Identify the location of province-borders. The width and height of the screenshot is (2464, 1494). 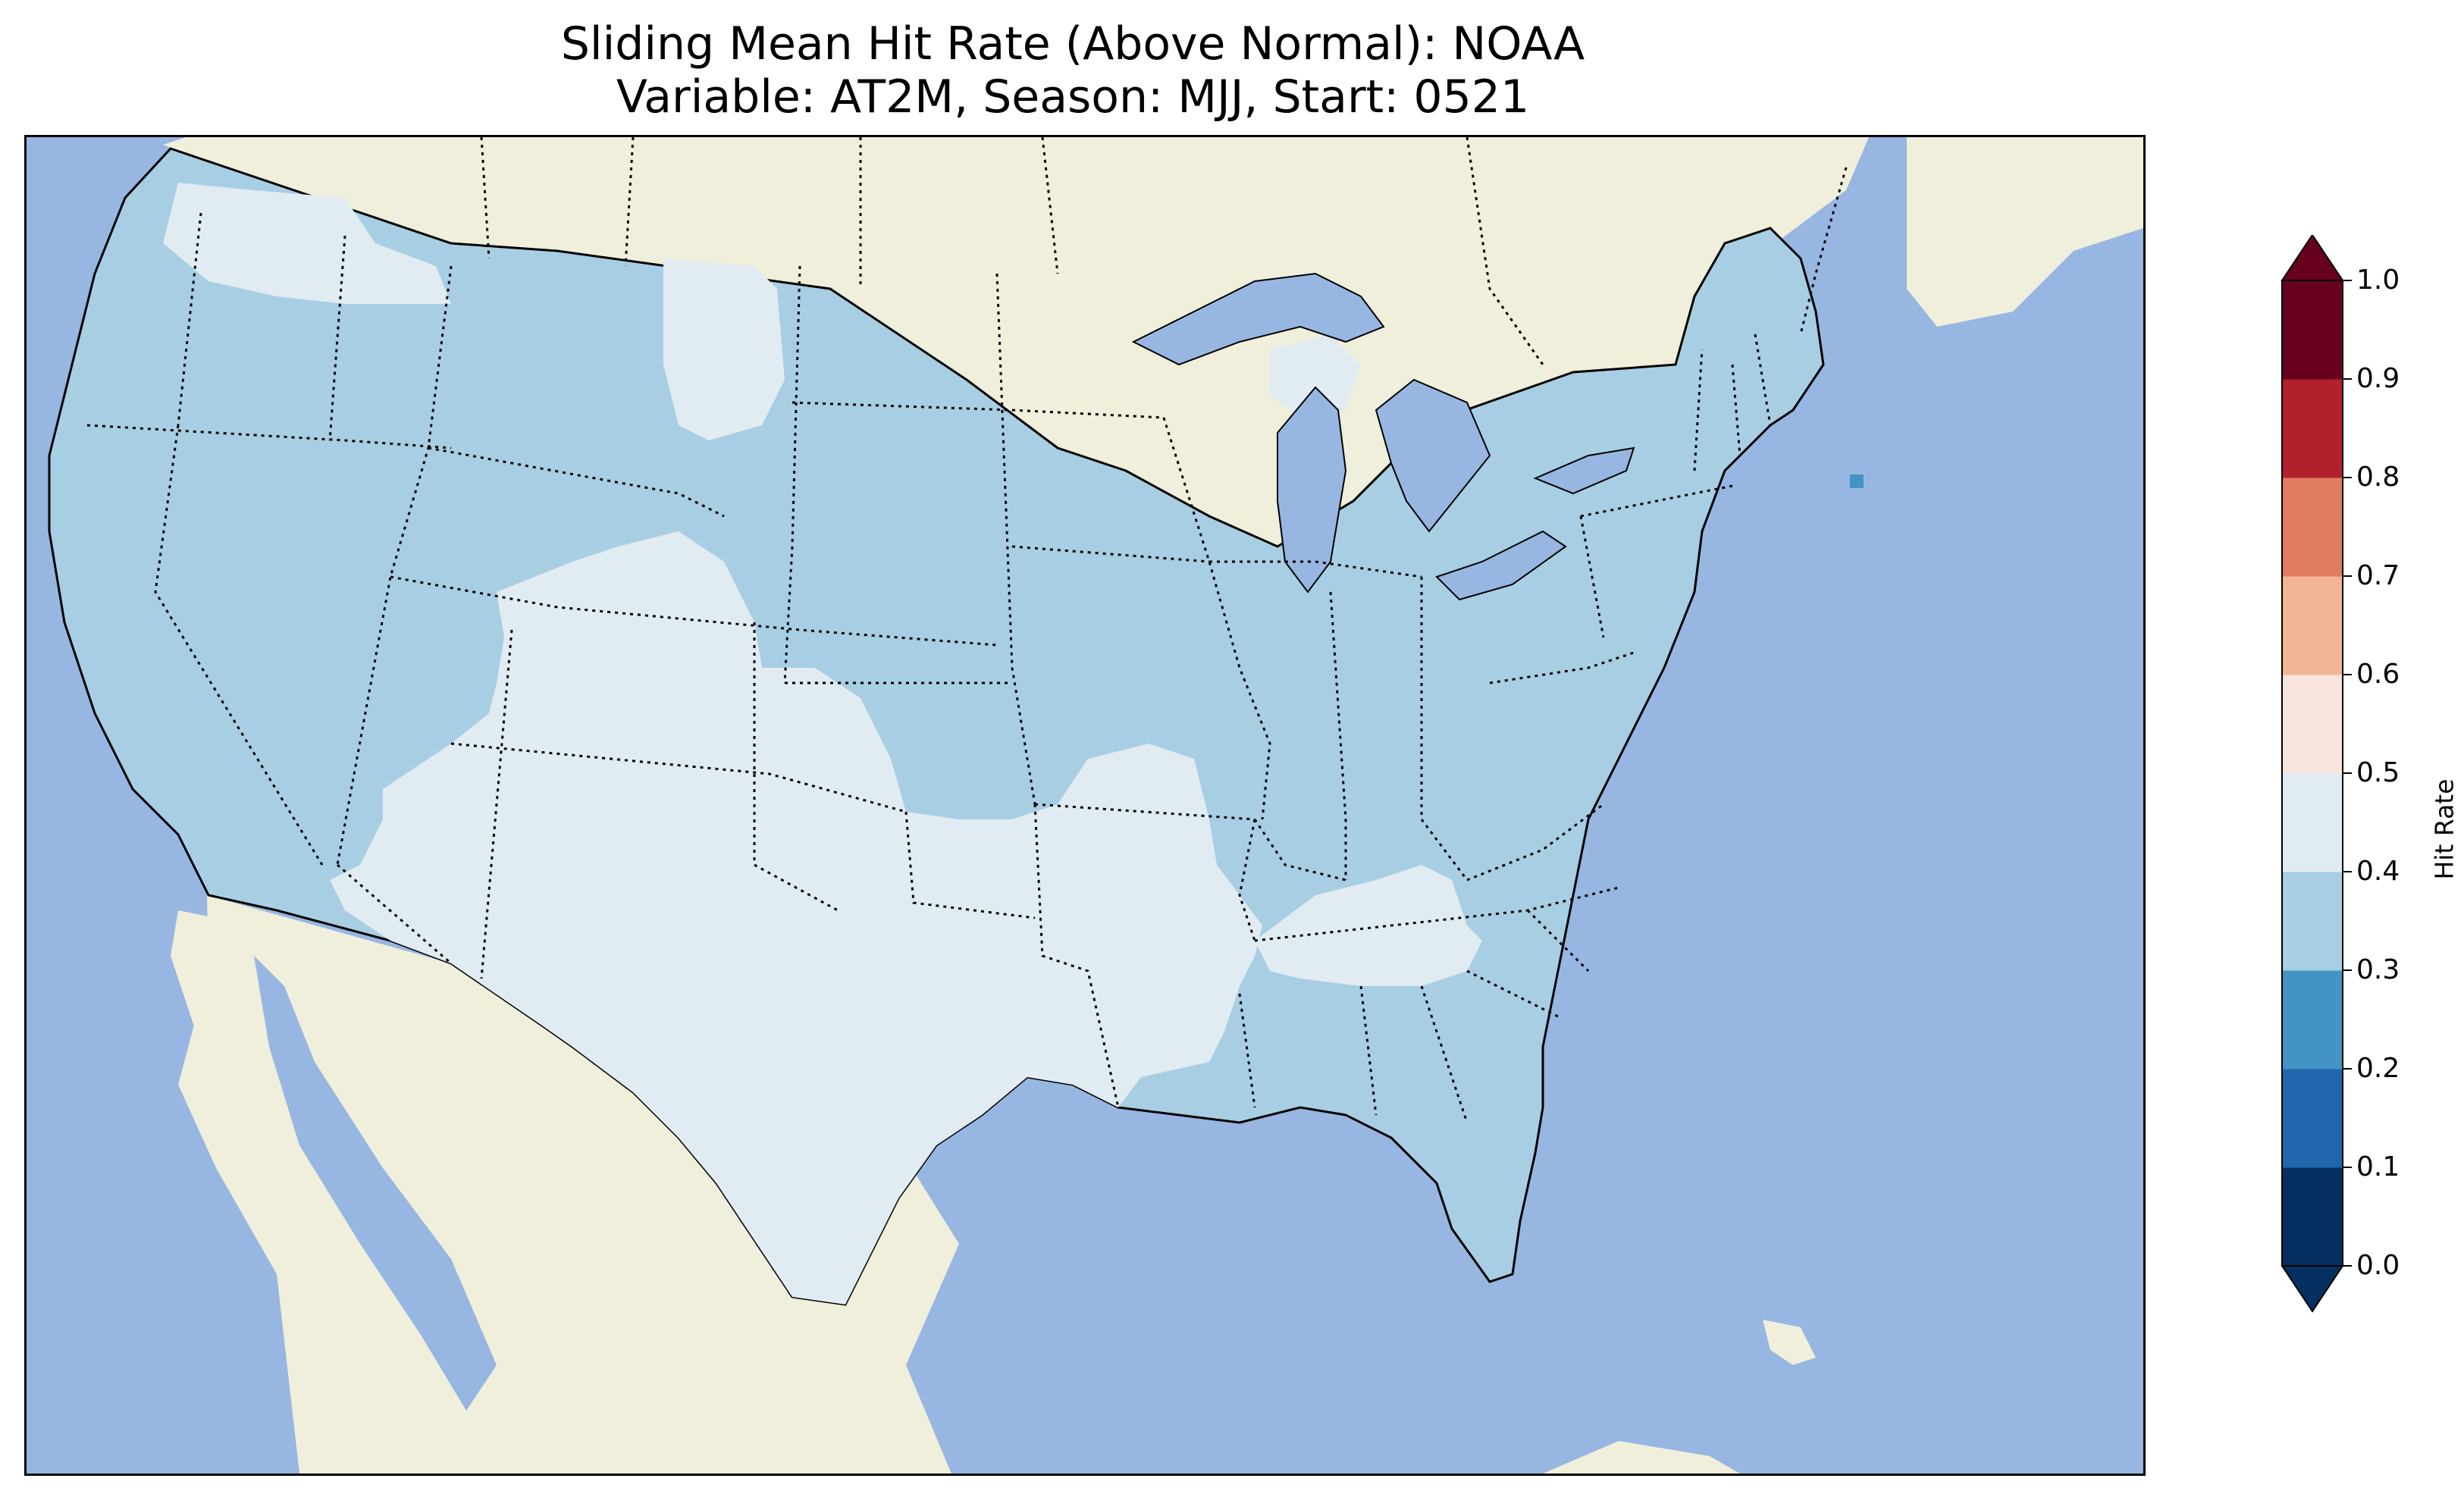
(1164, 251).